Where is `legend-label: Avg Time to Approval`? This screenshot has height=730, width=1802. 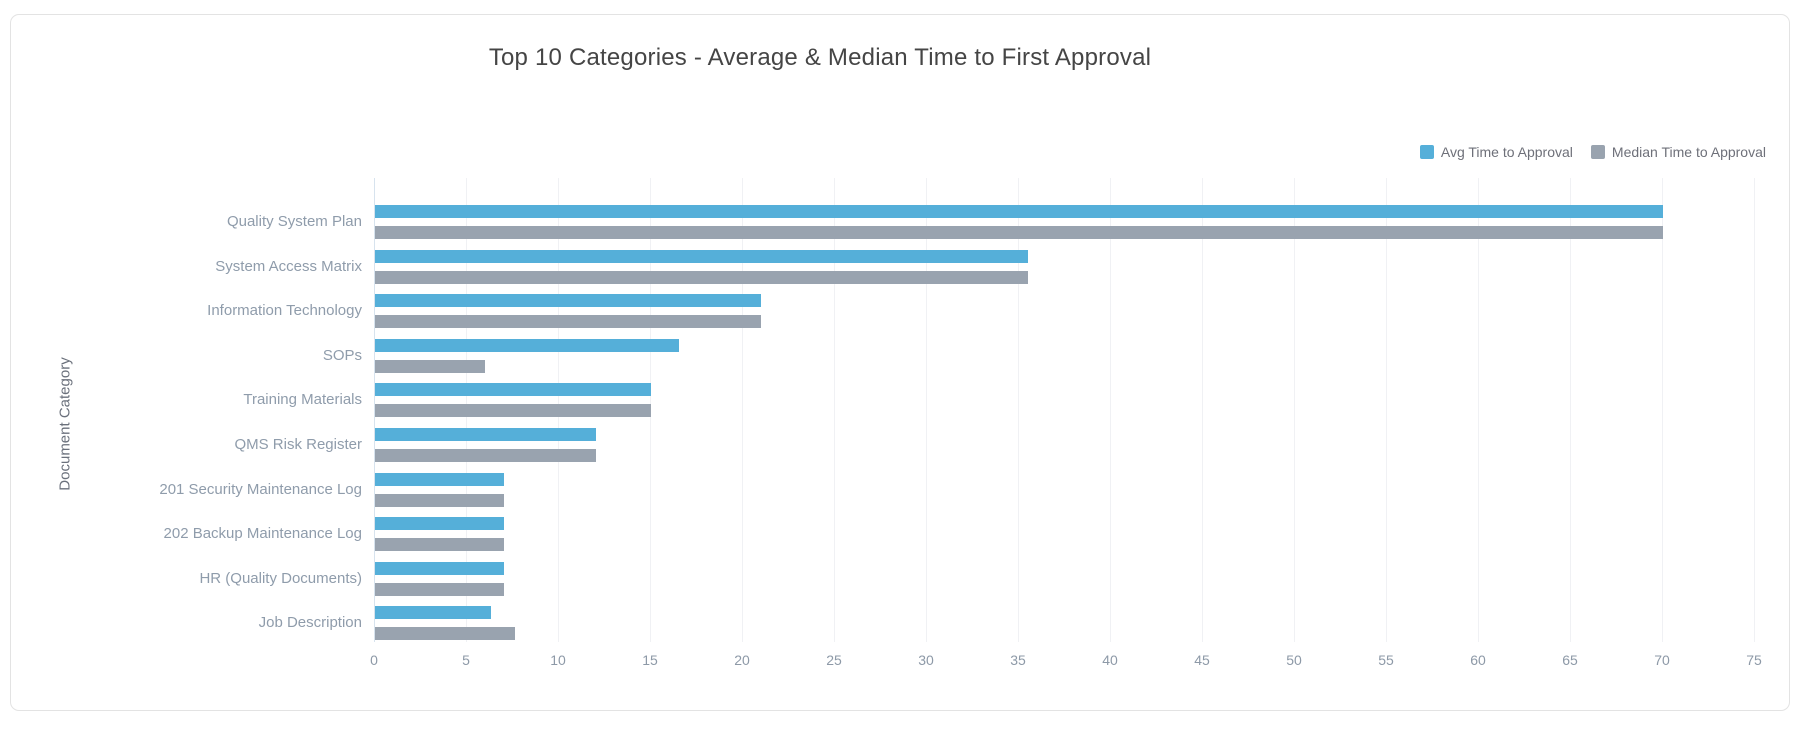 legend-label: Avg Time to Approval is located at coordinates (1506, 152).